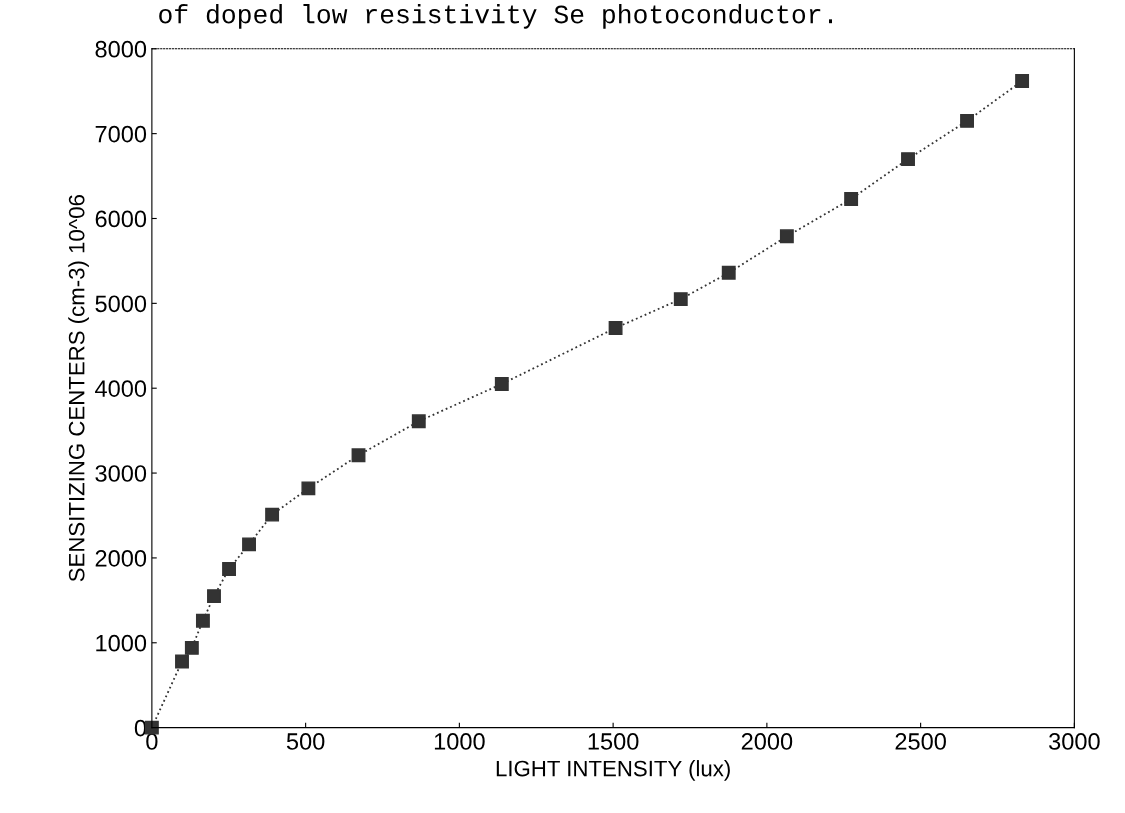 Image resolution: width=1125 pixels, height=813 pixels. I want to click on x-tick-label: 2000, so click(767, 741).